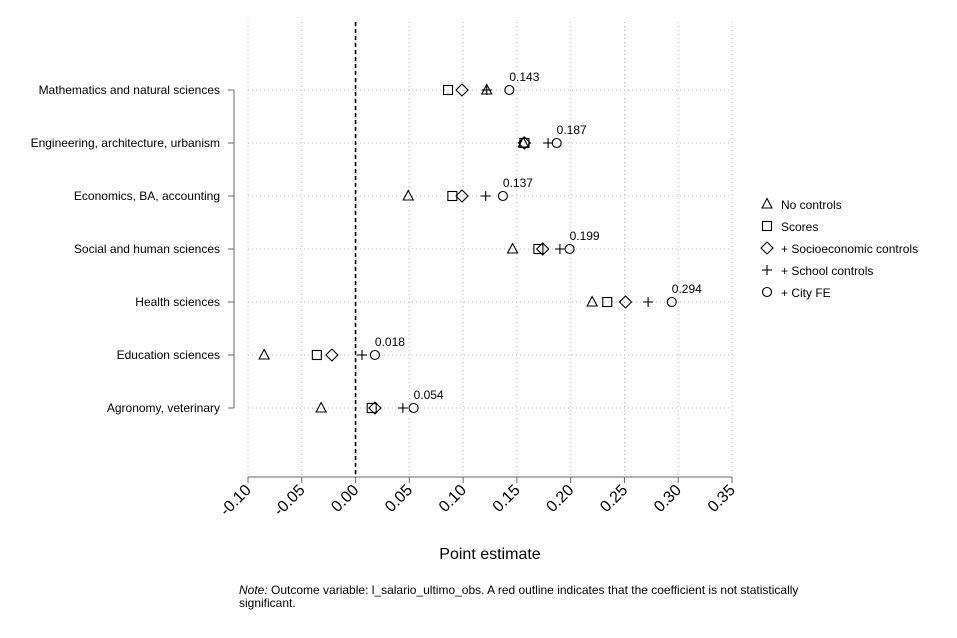 This screenshot has width=957, height=638. I want to click on y-tick-label: Engineering, architecture, urbanism, so click(125, 143).